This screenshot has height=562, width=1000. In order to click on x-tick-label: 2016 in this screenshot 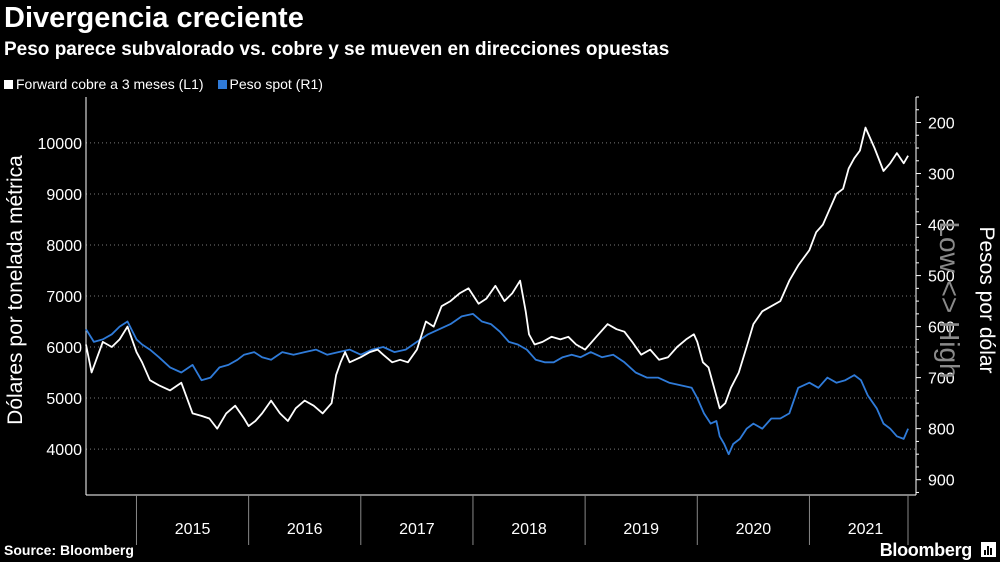, I will do `click(305, 529)`.